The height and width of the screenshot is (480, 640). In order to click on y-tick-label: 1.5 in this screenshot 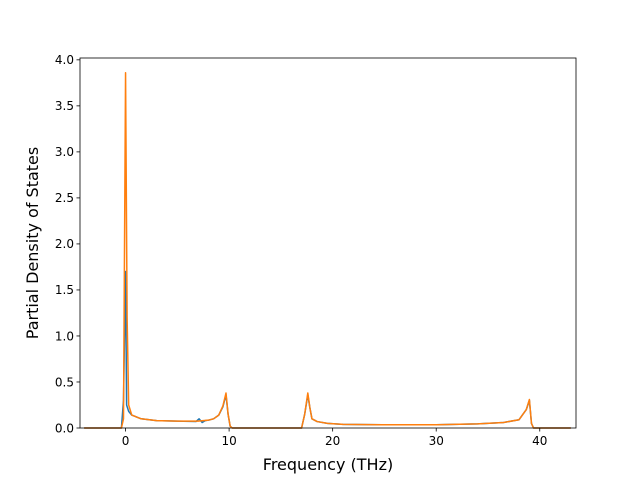, I will do `click(64, 290)`.